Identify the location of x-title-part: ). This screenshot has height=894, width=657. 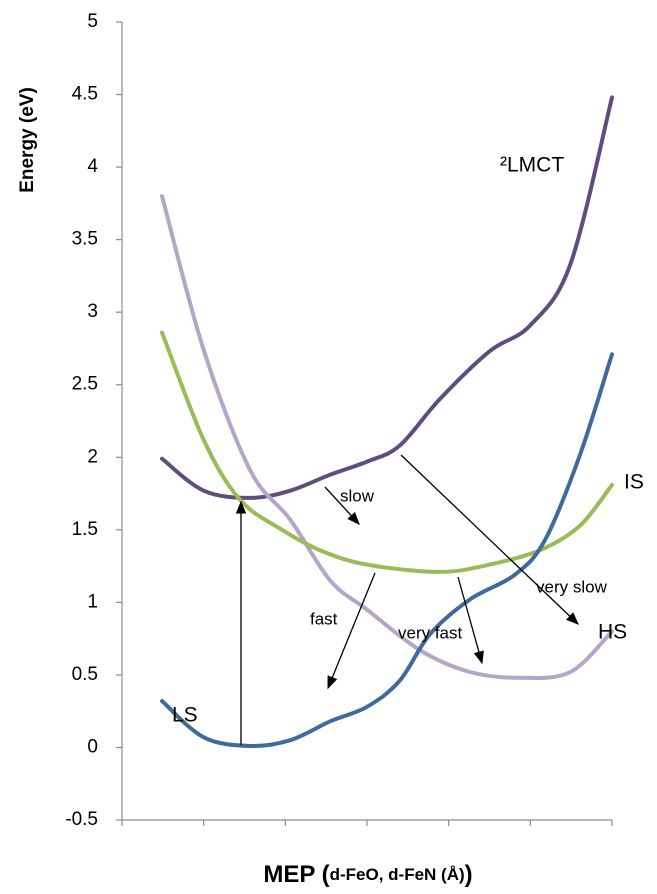
(469, 874).